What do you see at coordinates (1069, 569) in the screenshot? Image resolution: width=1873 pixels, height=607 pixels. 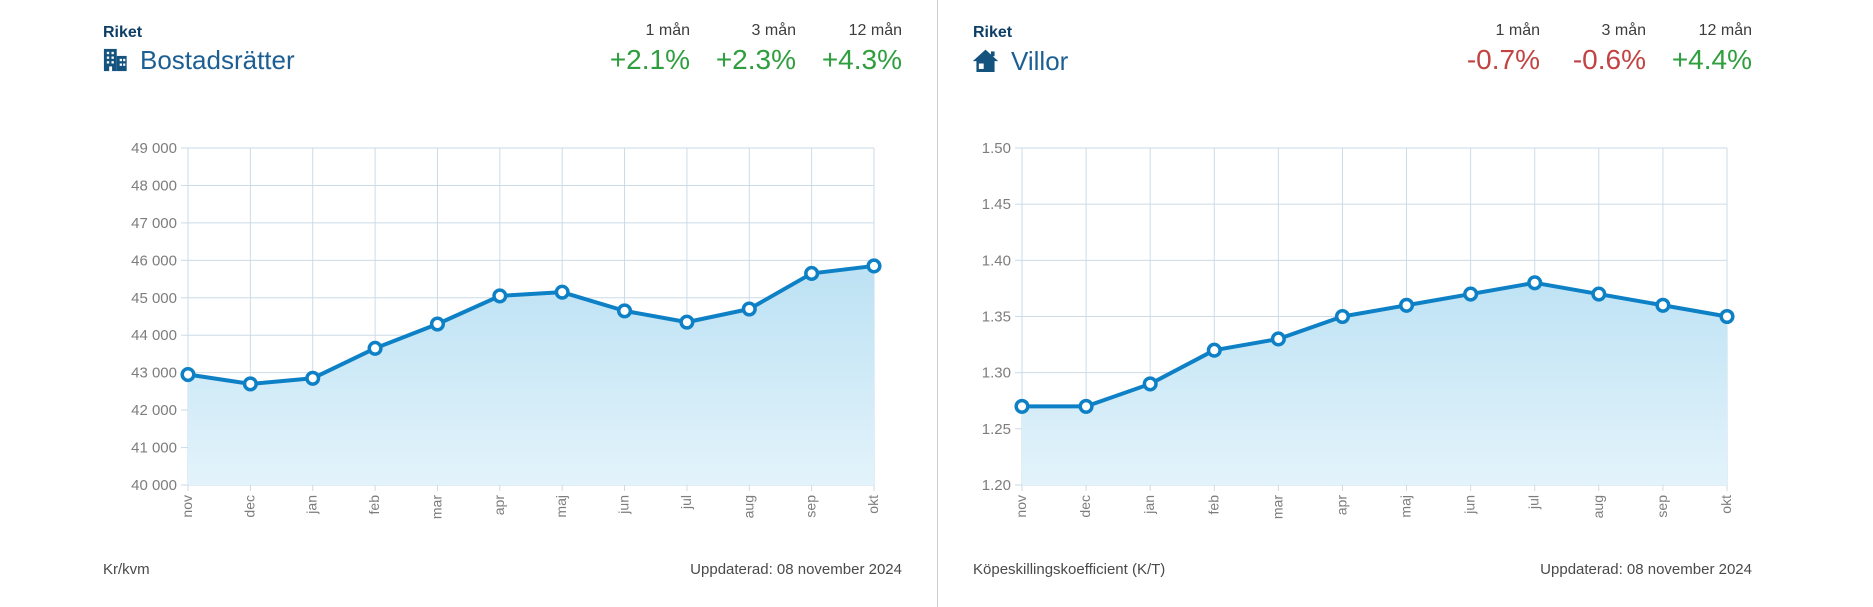 I see `footer-unit-label: Köpeskillingskoefficient (K/T)` at bounding box center [1069, 569].